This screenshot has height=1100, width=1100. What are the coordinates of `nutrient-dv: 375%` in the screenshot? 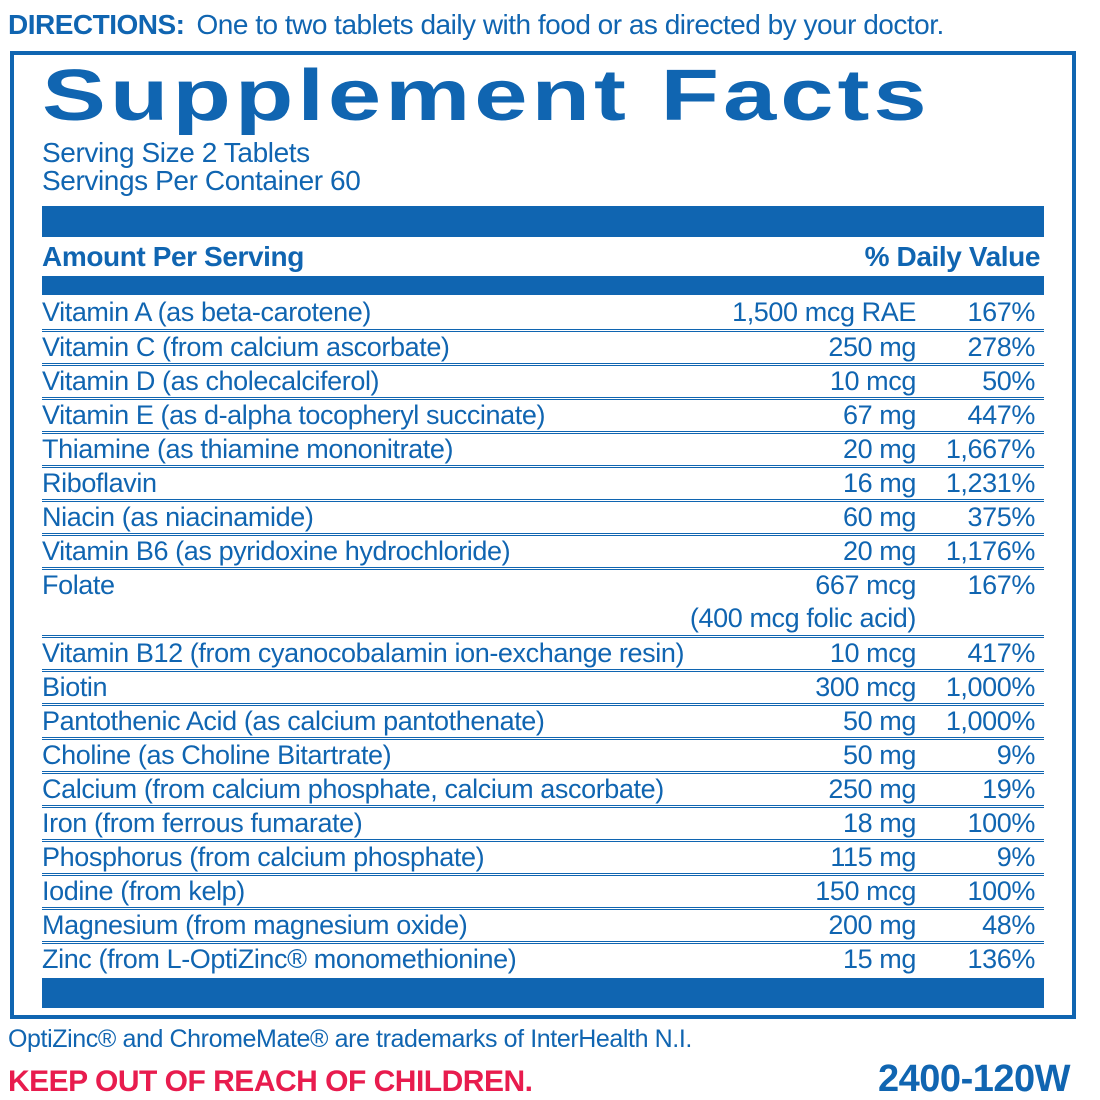 It's located at (1001, 517).